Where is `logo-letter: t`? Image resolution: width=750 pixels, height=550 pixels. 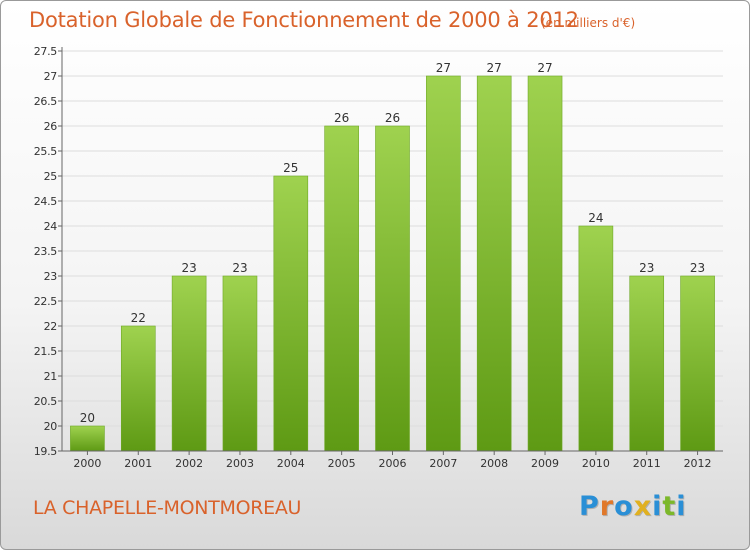 logo-letter: t is located at coordinates (669, 506).